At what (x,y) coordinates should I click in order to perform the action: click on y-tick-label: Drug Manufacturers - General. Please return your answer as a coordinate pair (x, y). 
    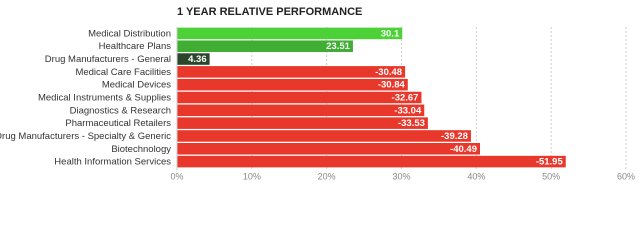
    Looking at the image, I should click on (108, 59).